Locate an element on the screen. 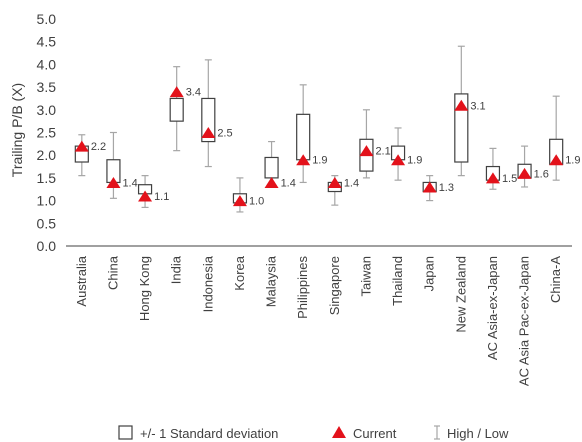  x-category-label: Indonesia is located at coordinates (207, 283).